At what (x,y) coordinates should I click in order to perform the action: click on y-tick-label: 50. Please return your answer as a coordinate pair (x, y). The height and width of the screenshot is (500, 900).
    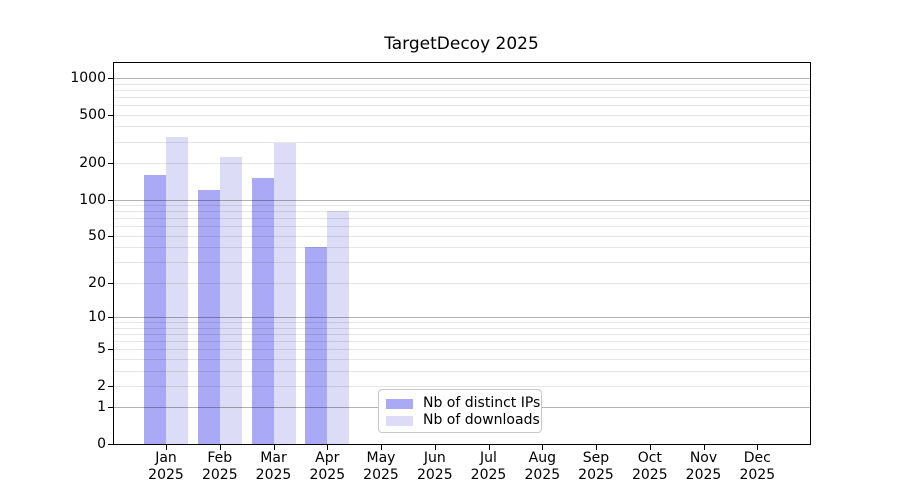
    Looking at the image, I should click on (97, 235).